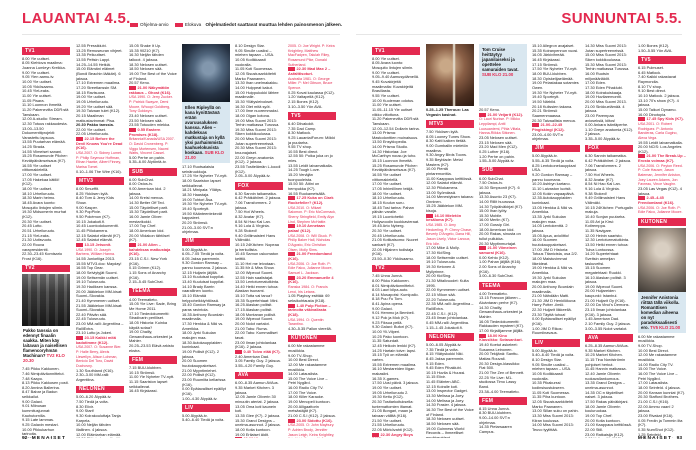 This screenshot has width=696, height=450. What do you see at coordinates (390, 336) in the screenshot?
I see `program-listing: 10.25 Pako luontoon.` at bounding box center [390, 336].